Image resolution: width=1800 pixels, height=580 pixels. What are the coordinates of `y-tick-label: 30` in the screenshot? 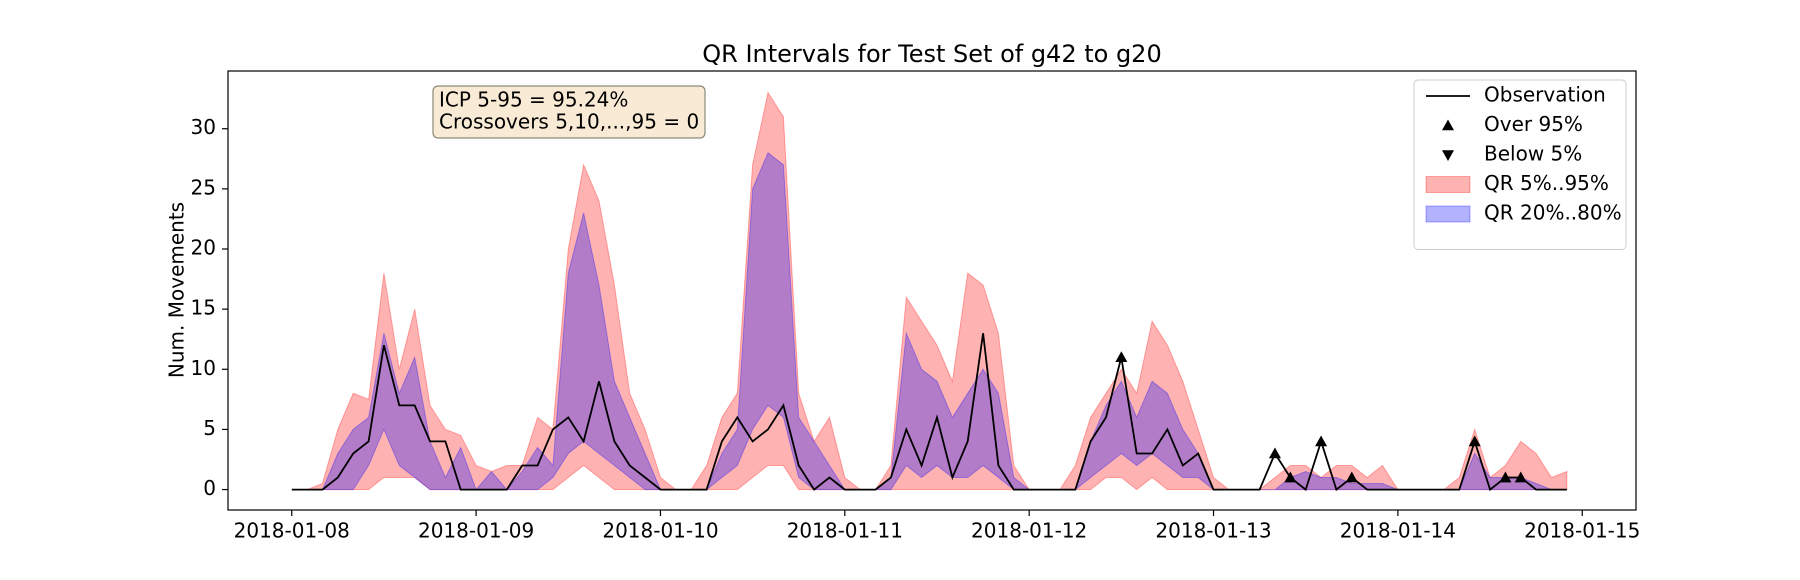 It's located at (203, 127).